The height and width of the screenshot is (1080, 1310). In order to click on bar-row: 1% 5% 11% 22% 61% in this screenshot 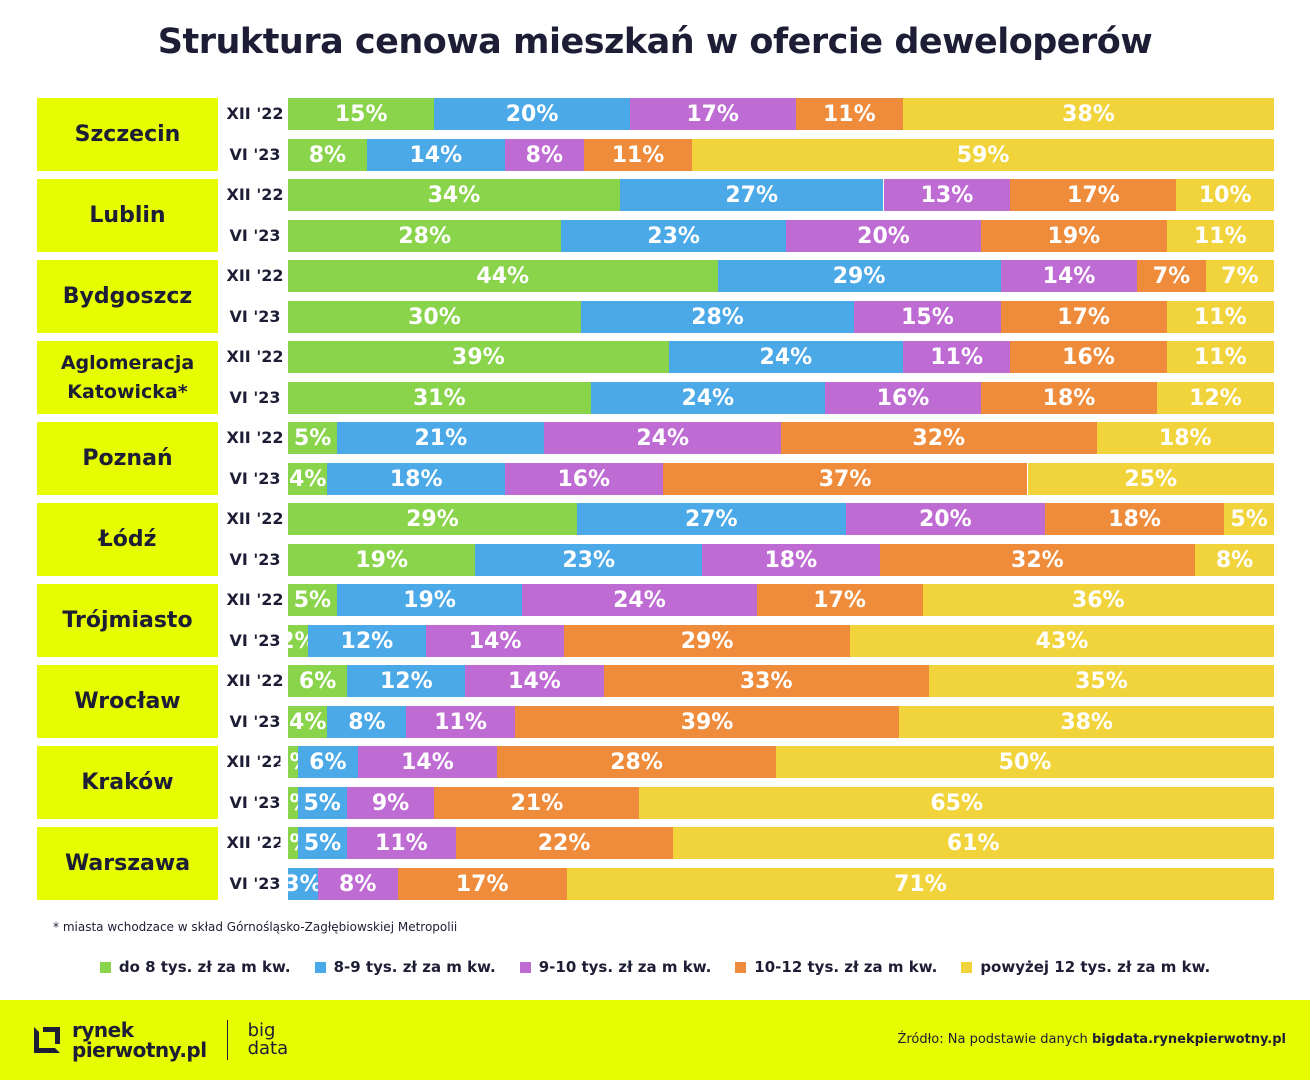, I will do `click(774, 843)`.